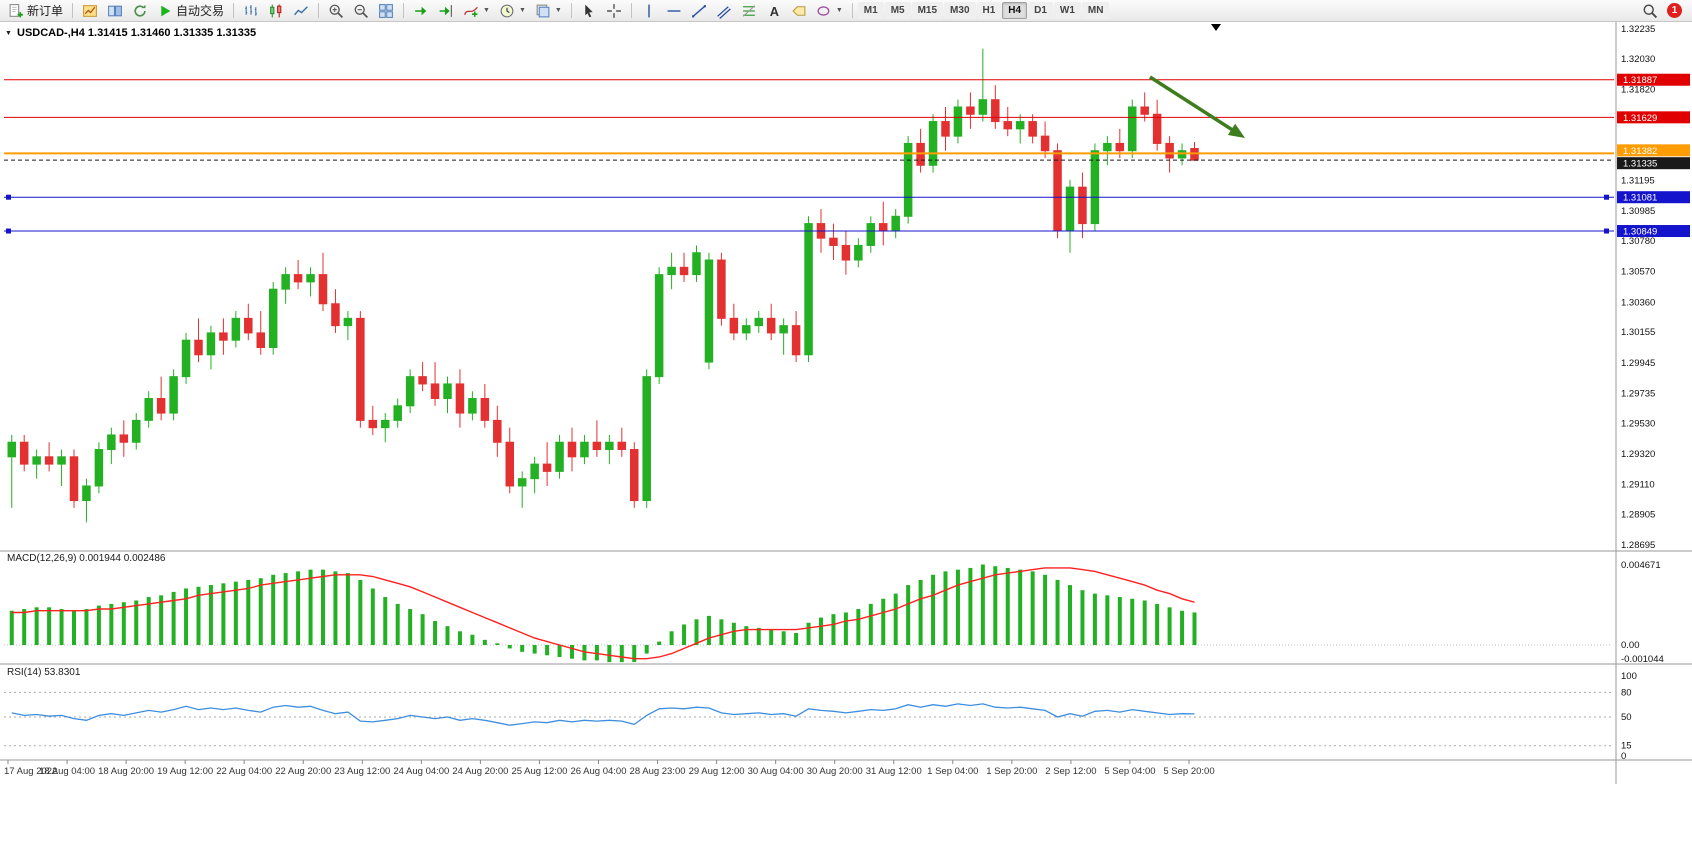  I want to click on shapes-tool-button: ▼, so click(829, 10).